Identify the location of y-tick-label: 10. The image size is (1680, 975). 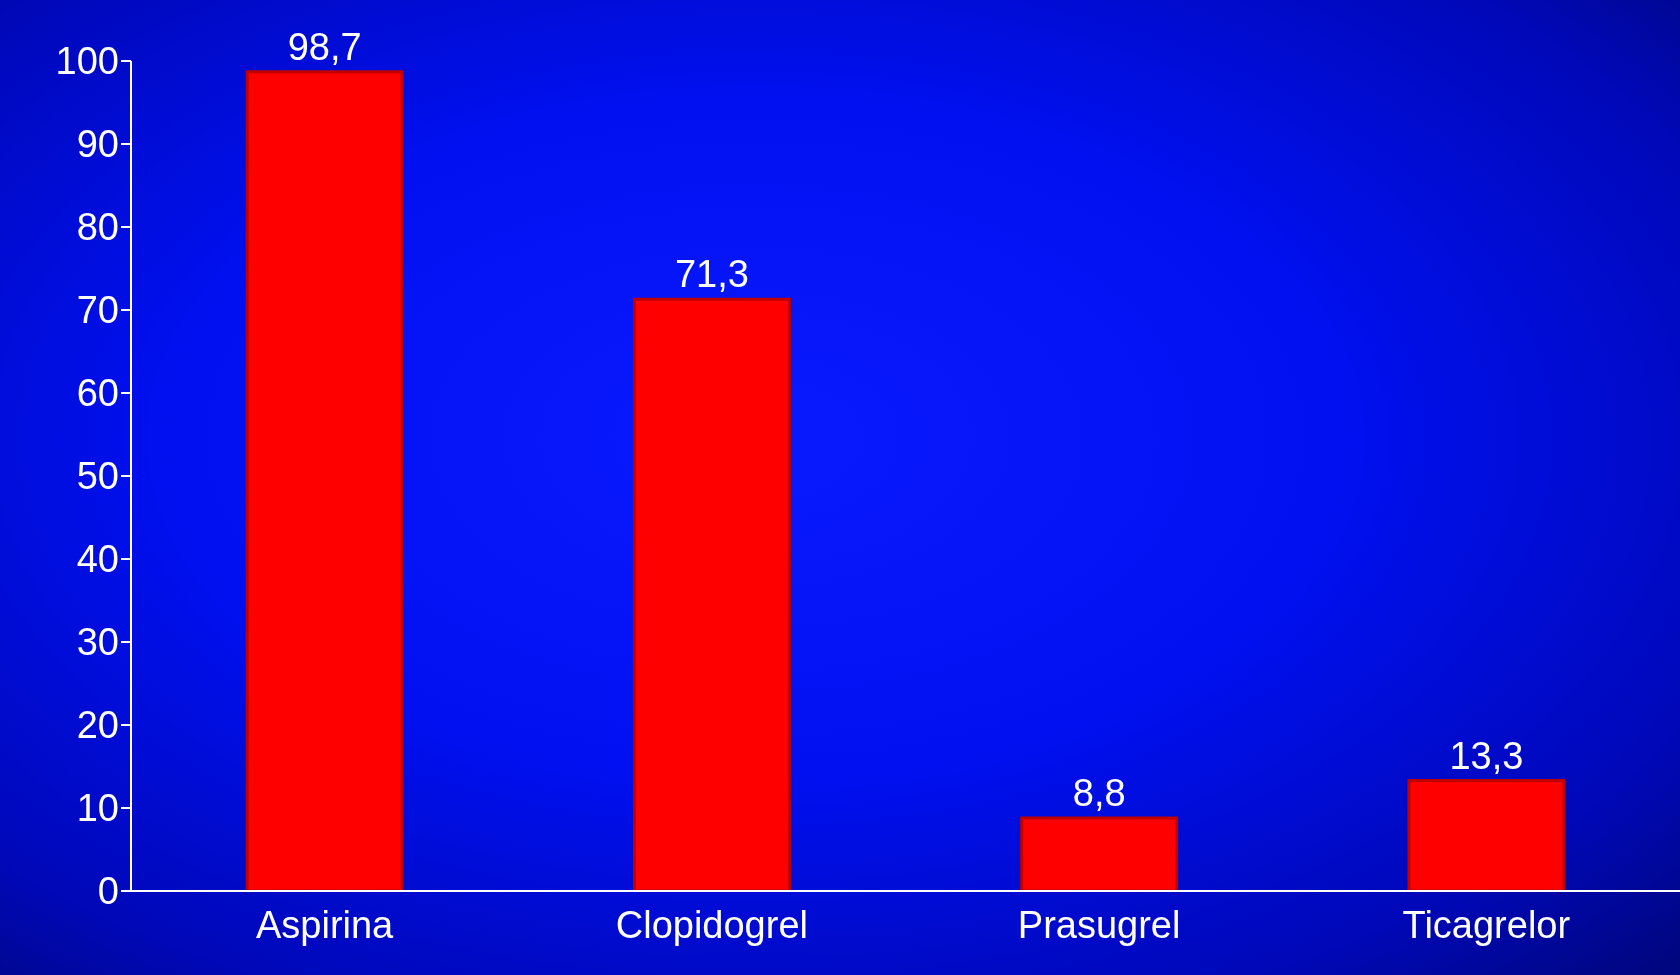
(97, 808).